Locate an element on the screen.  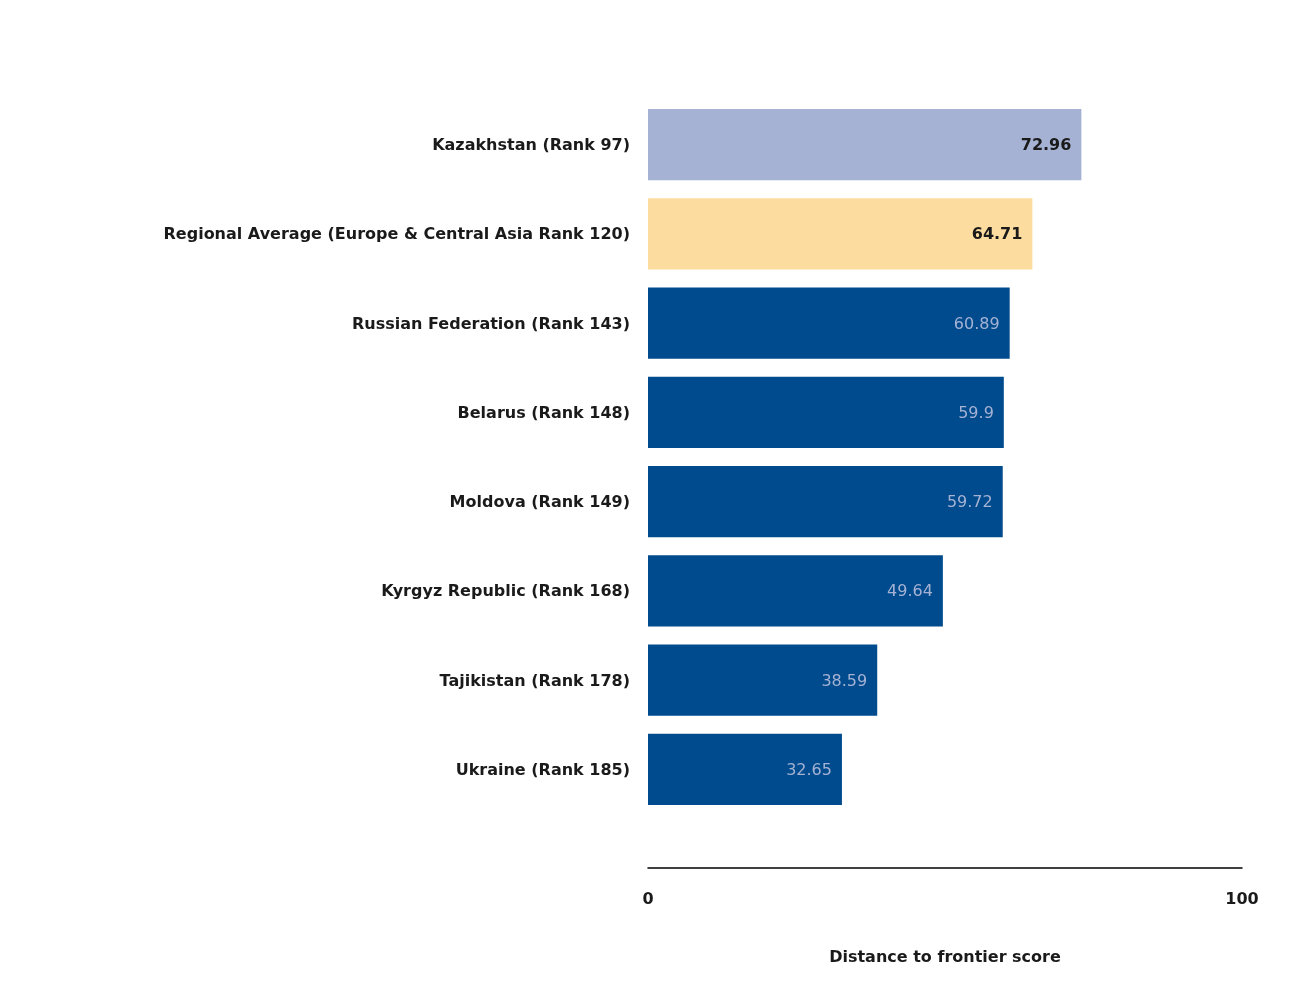
data-label: 49.64 is located at coordinates (910, 591).